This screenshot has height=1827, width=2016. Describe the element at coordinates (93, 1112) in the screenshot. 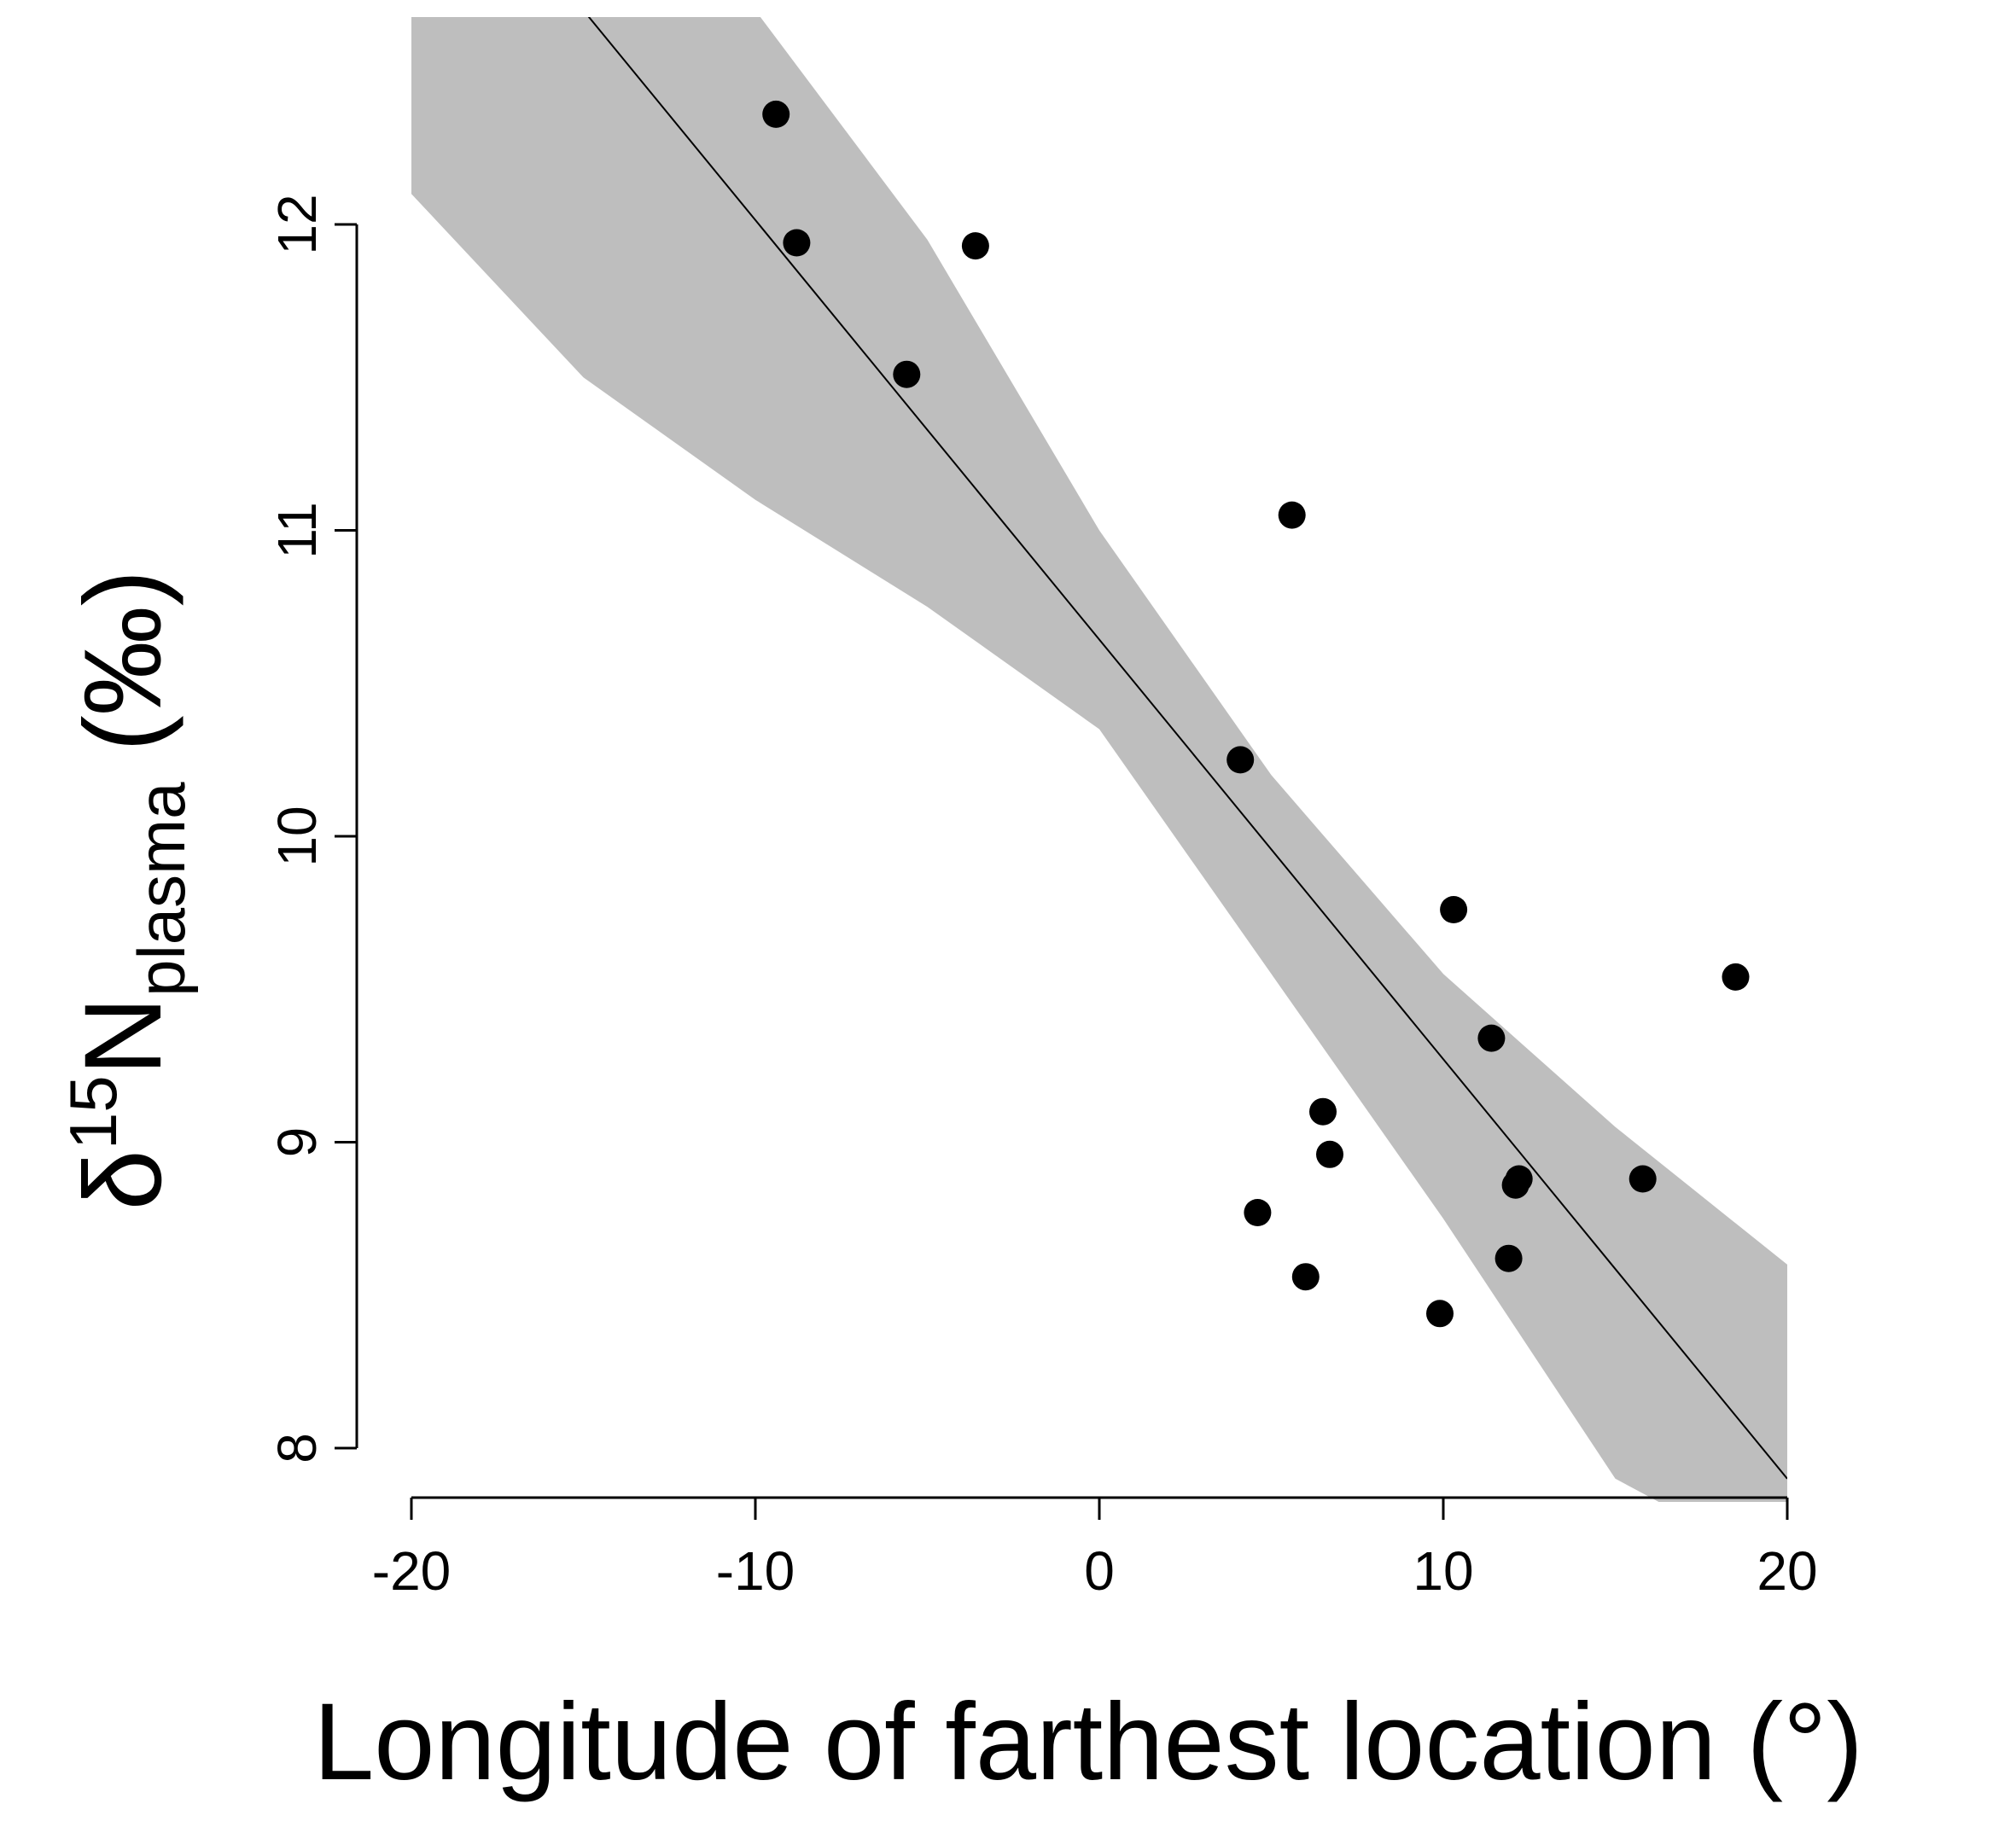

I see `y-axis-title-superscript: 15` at that location.